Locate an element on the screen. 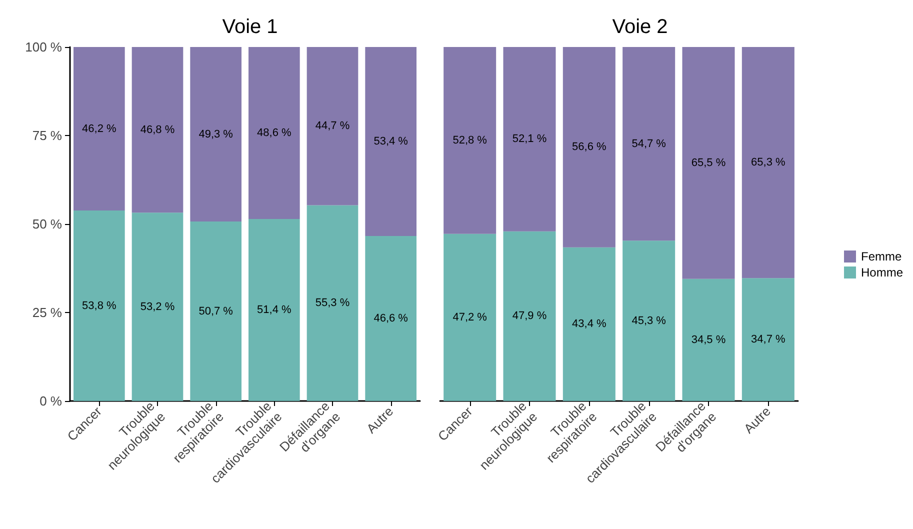 This screenshot has width=913, height=529. data-label: 53,2 % is located at coordinates (157, 306).